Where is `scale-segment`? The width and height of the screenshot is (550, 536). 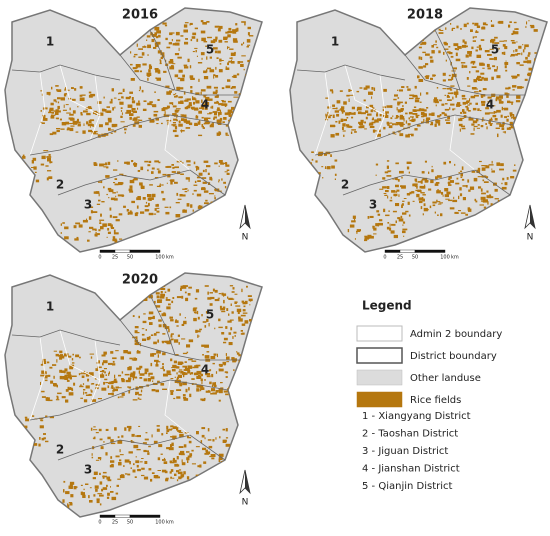 scale-segment is located at coordinates (107, 516).